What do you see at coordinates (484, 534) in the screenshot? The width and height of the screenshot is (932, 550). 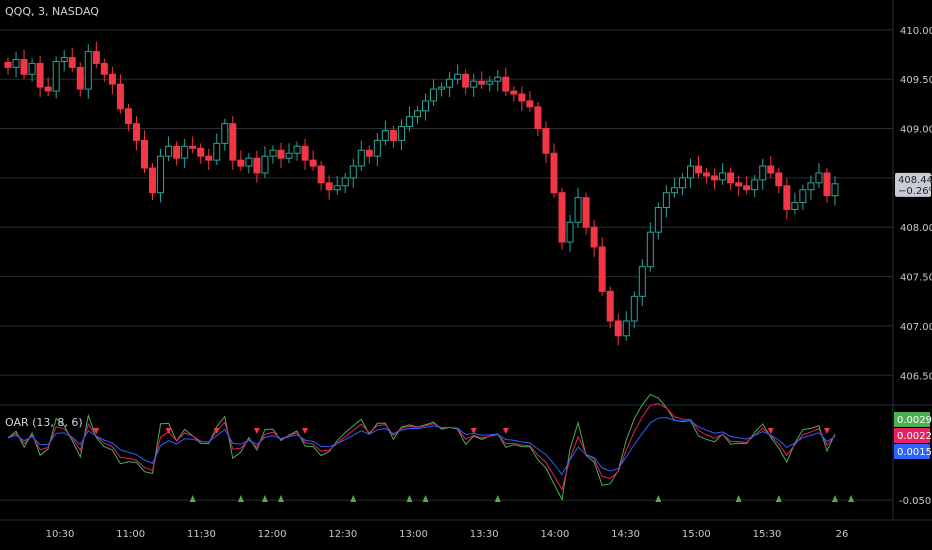 I see `time-tick-label: 13:30` at bounding box center [484, 534].